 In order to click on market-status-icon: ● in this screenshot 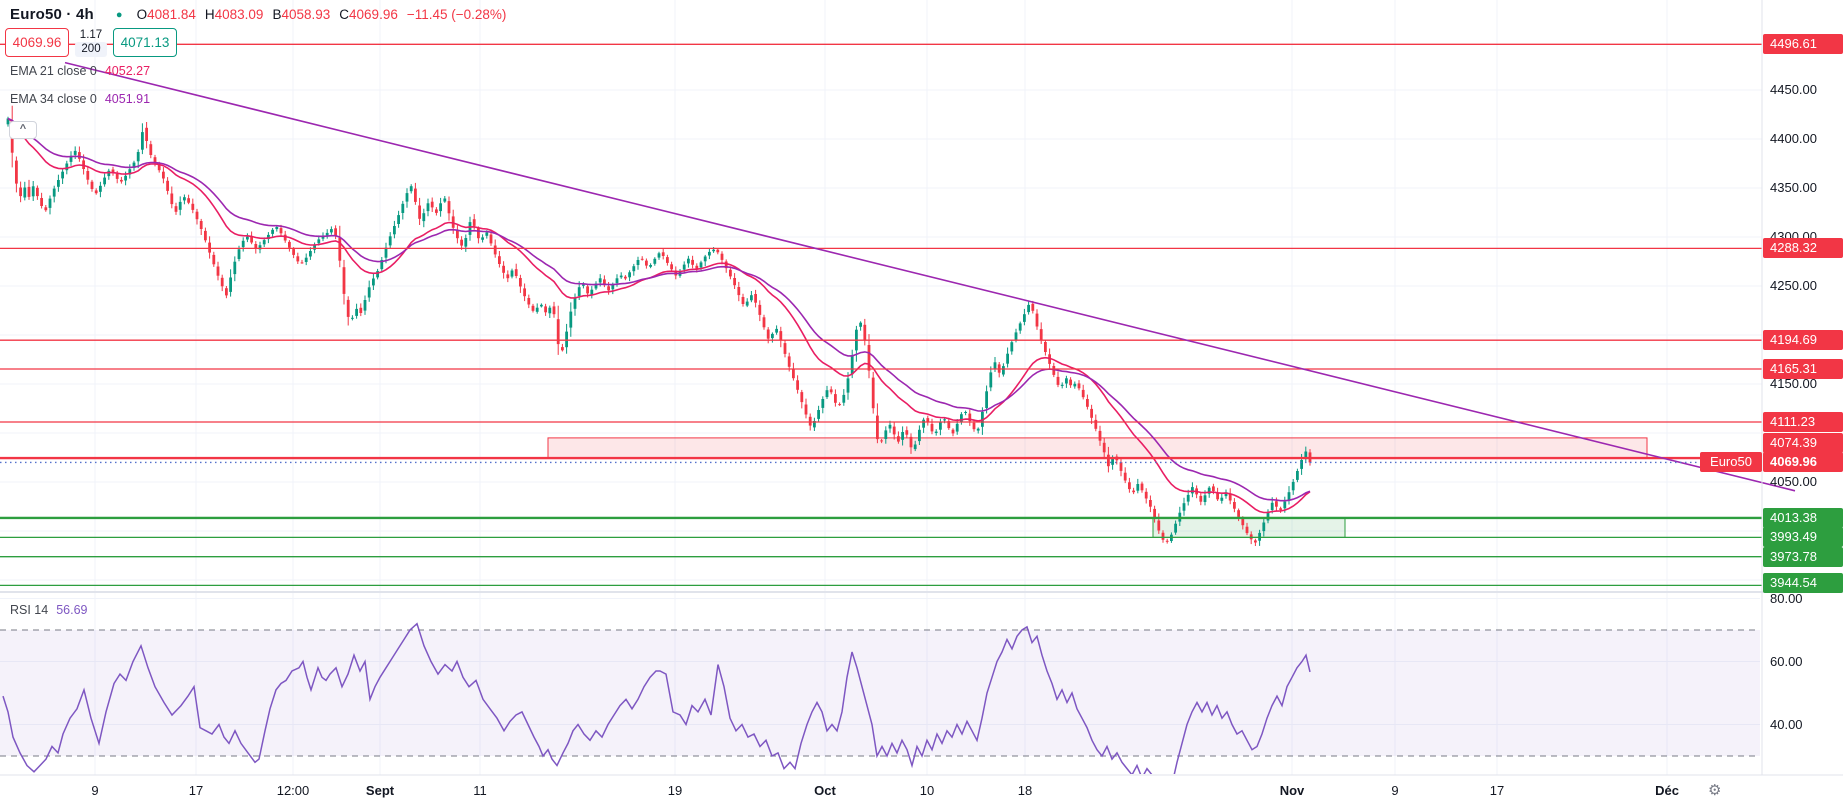, I will do `click(119, 14)`.